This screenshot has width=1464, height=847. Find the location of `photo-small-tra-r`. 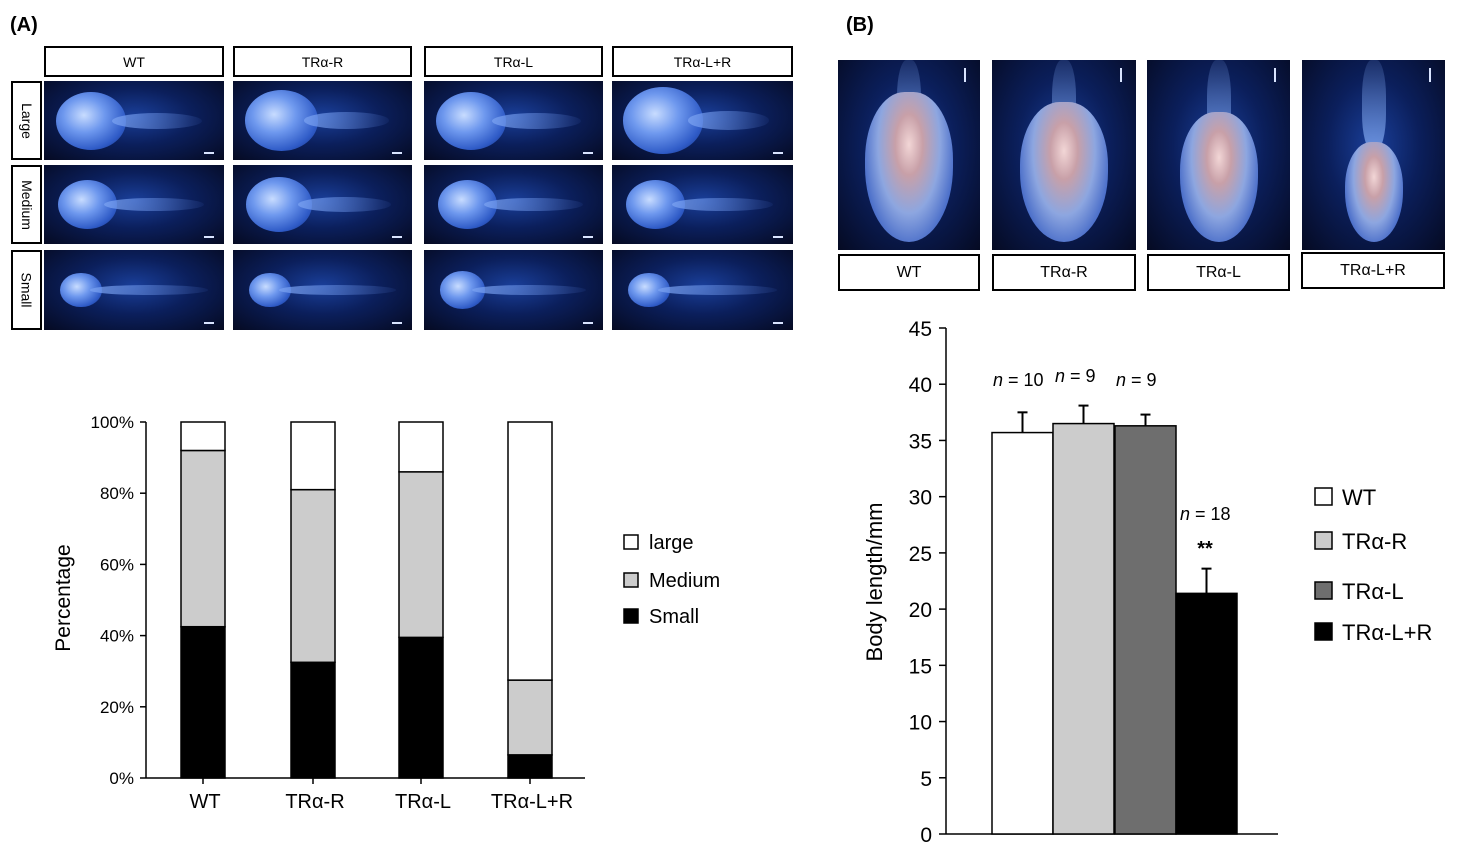

photo-small-tra-r is located at coordinates (322, 290).